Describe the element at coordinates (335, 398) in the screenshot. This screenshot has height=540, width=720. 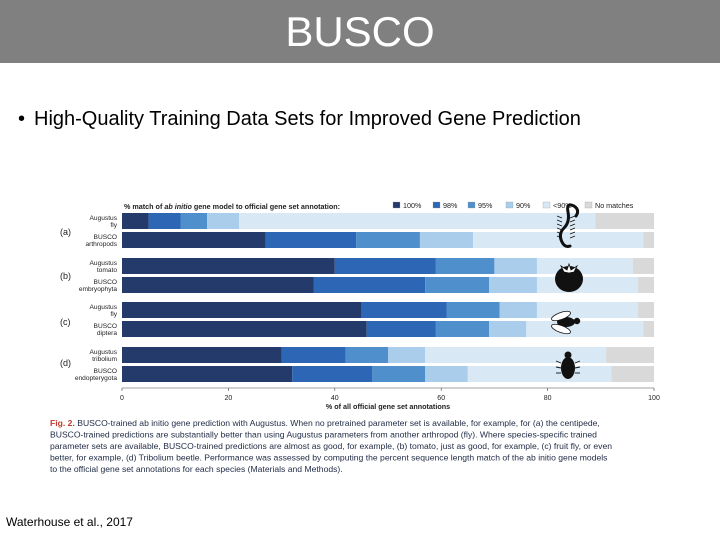
I see `x-tick-label: 40` at that location.